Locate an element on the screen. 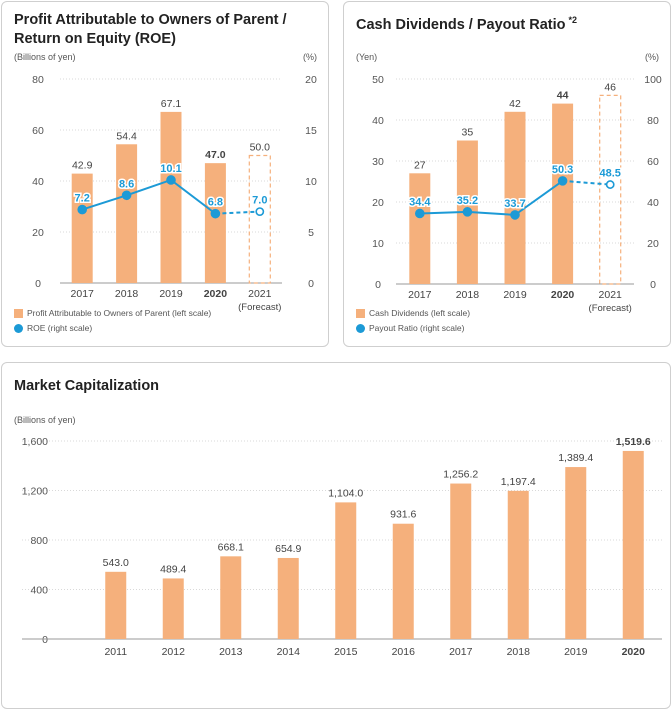  dividends-bar-label: 46 is located at coordinates (610, 87).